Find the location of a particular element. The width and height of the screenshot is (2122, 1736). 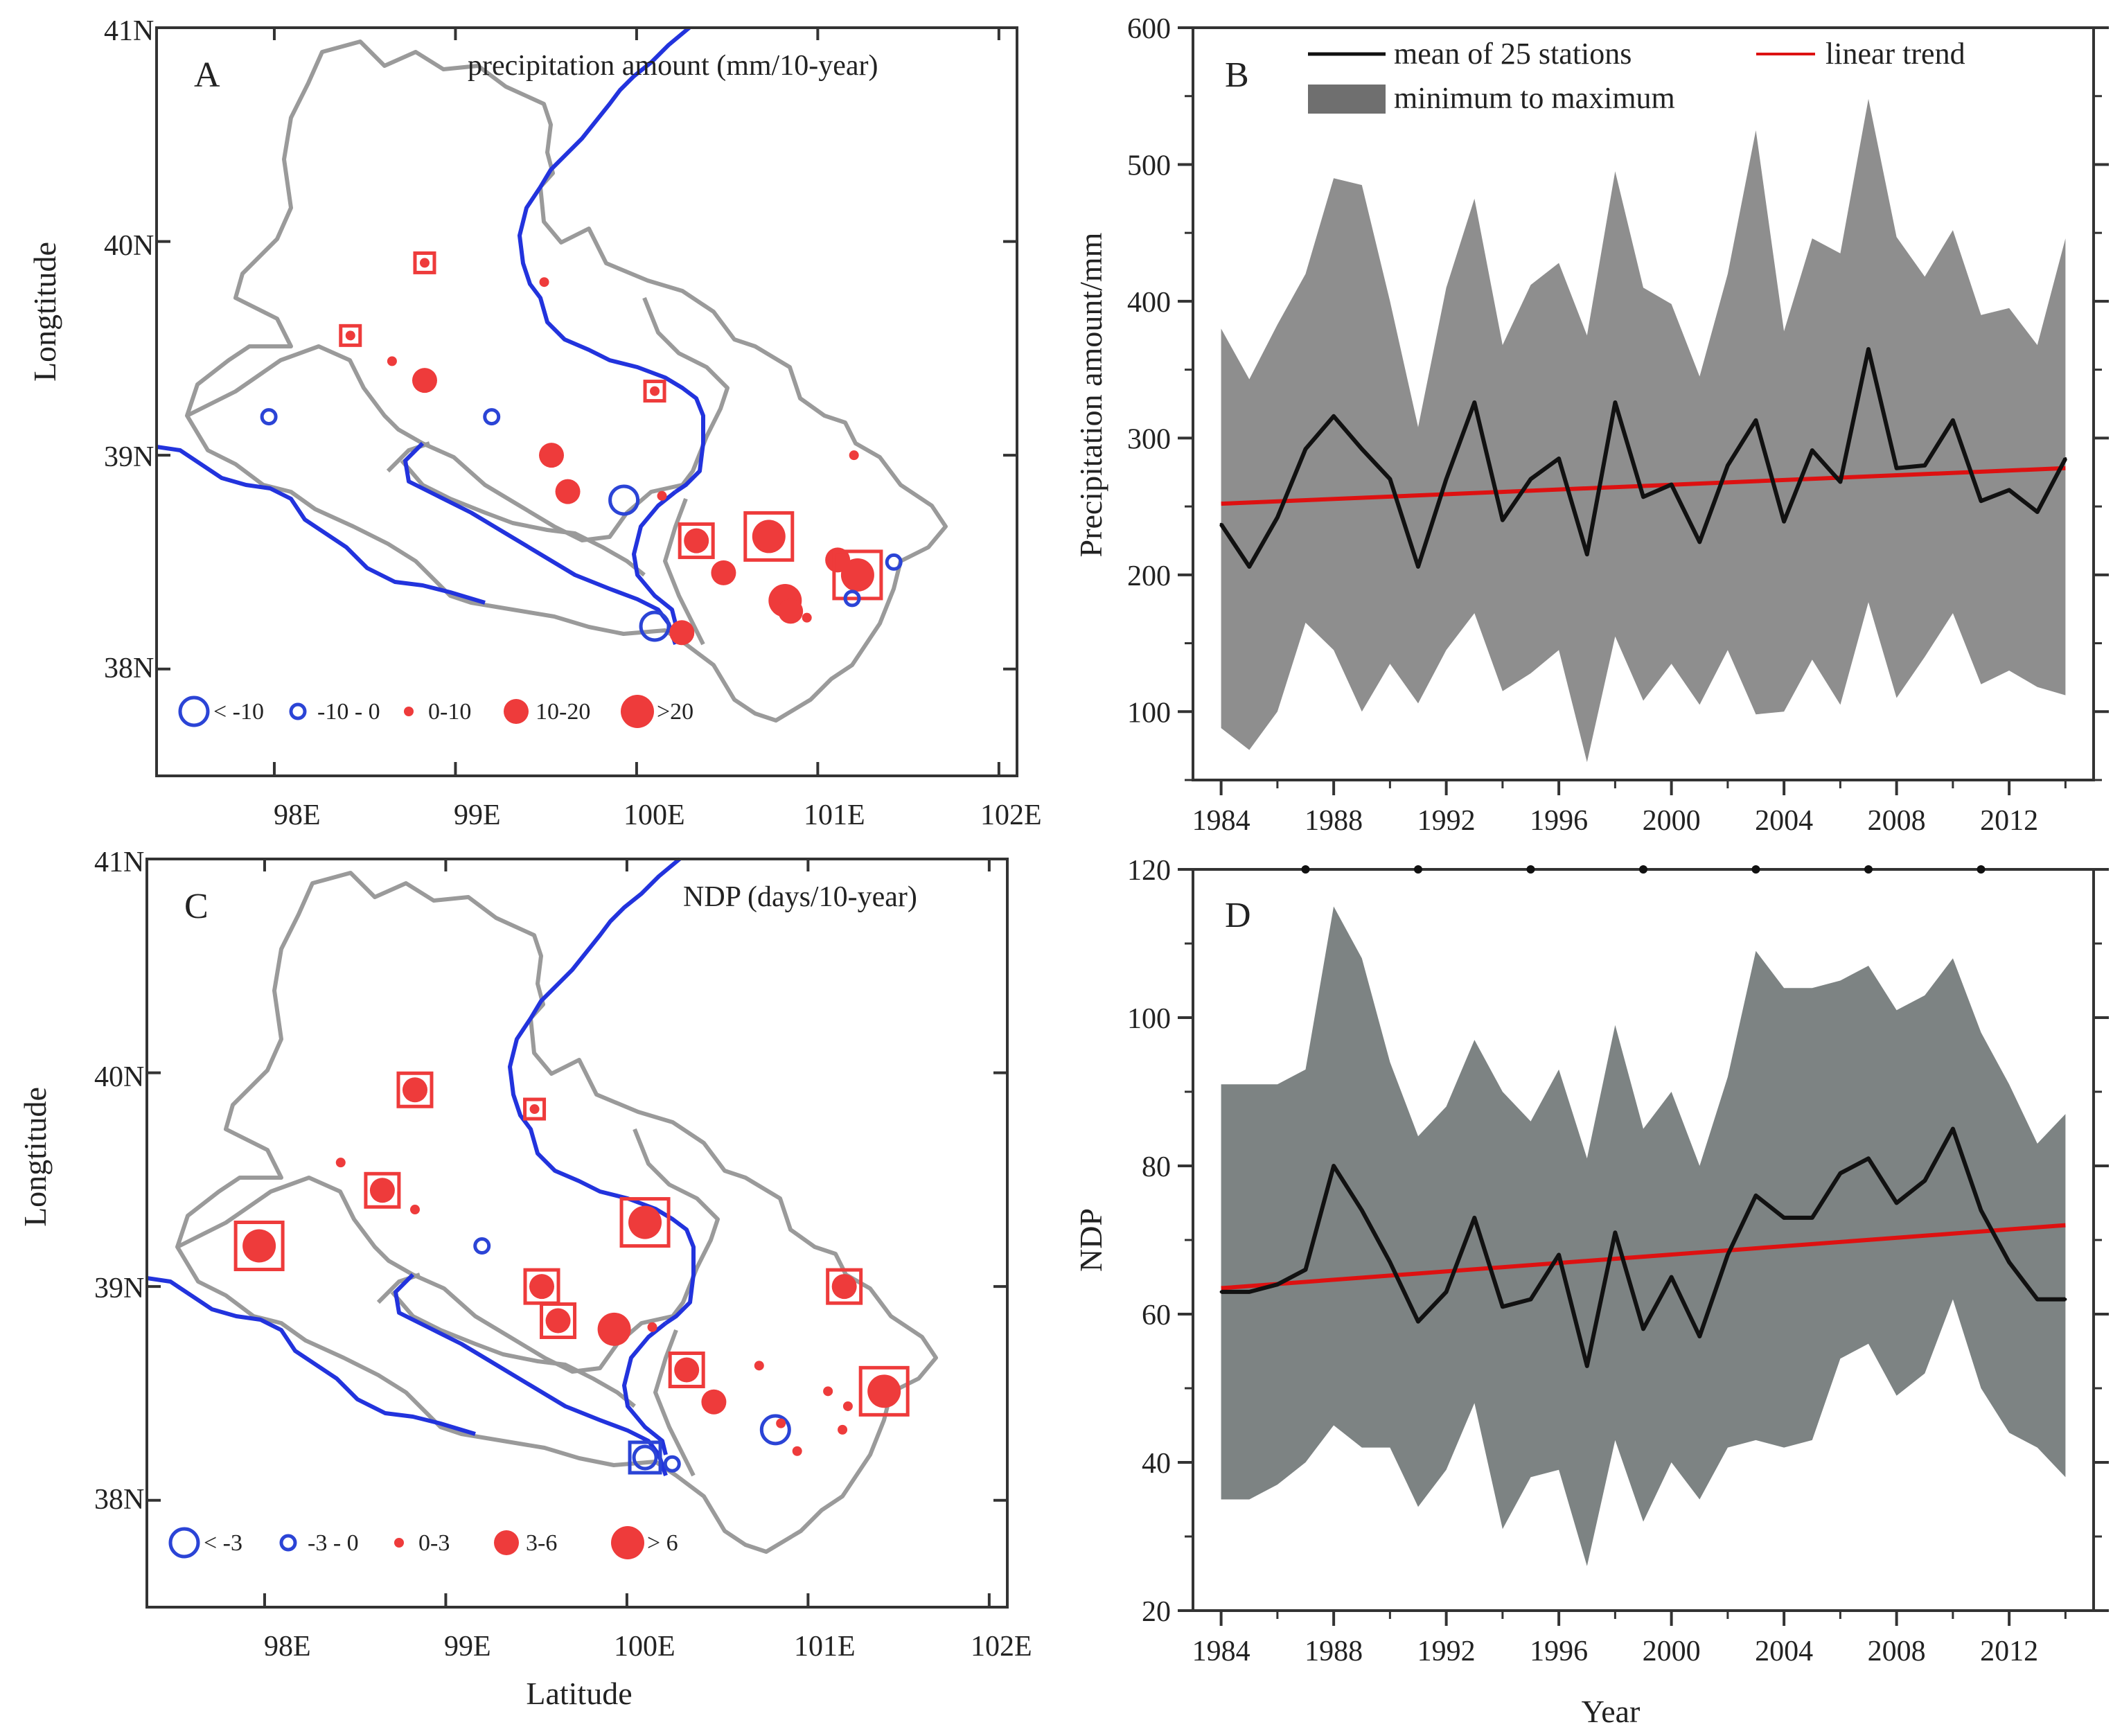

legend-band-label: minimum to maximum is located at coordinates (1534, 98).